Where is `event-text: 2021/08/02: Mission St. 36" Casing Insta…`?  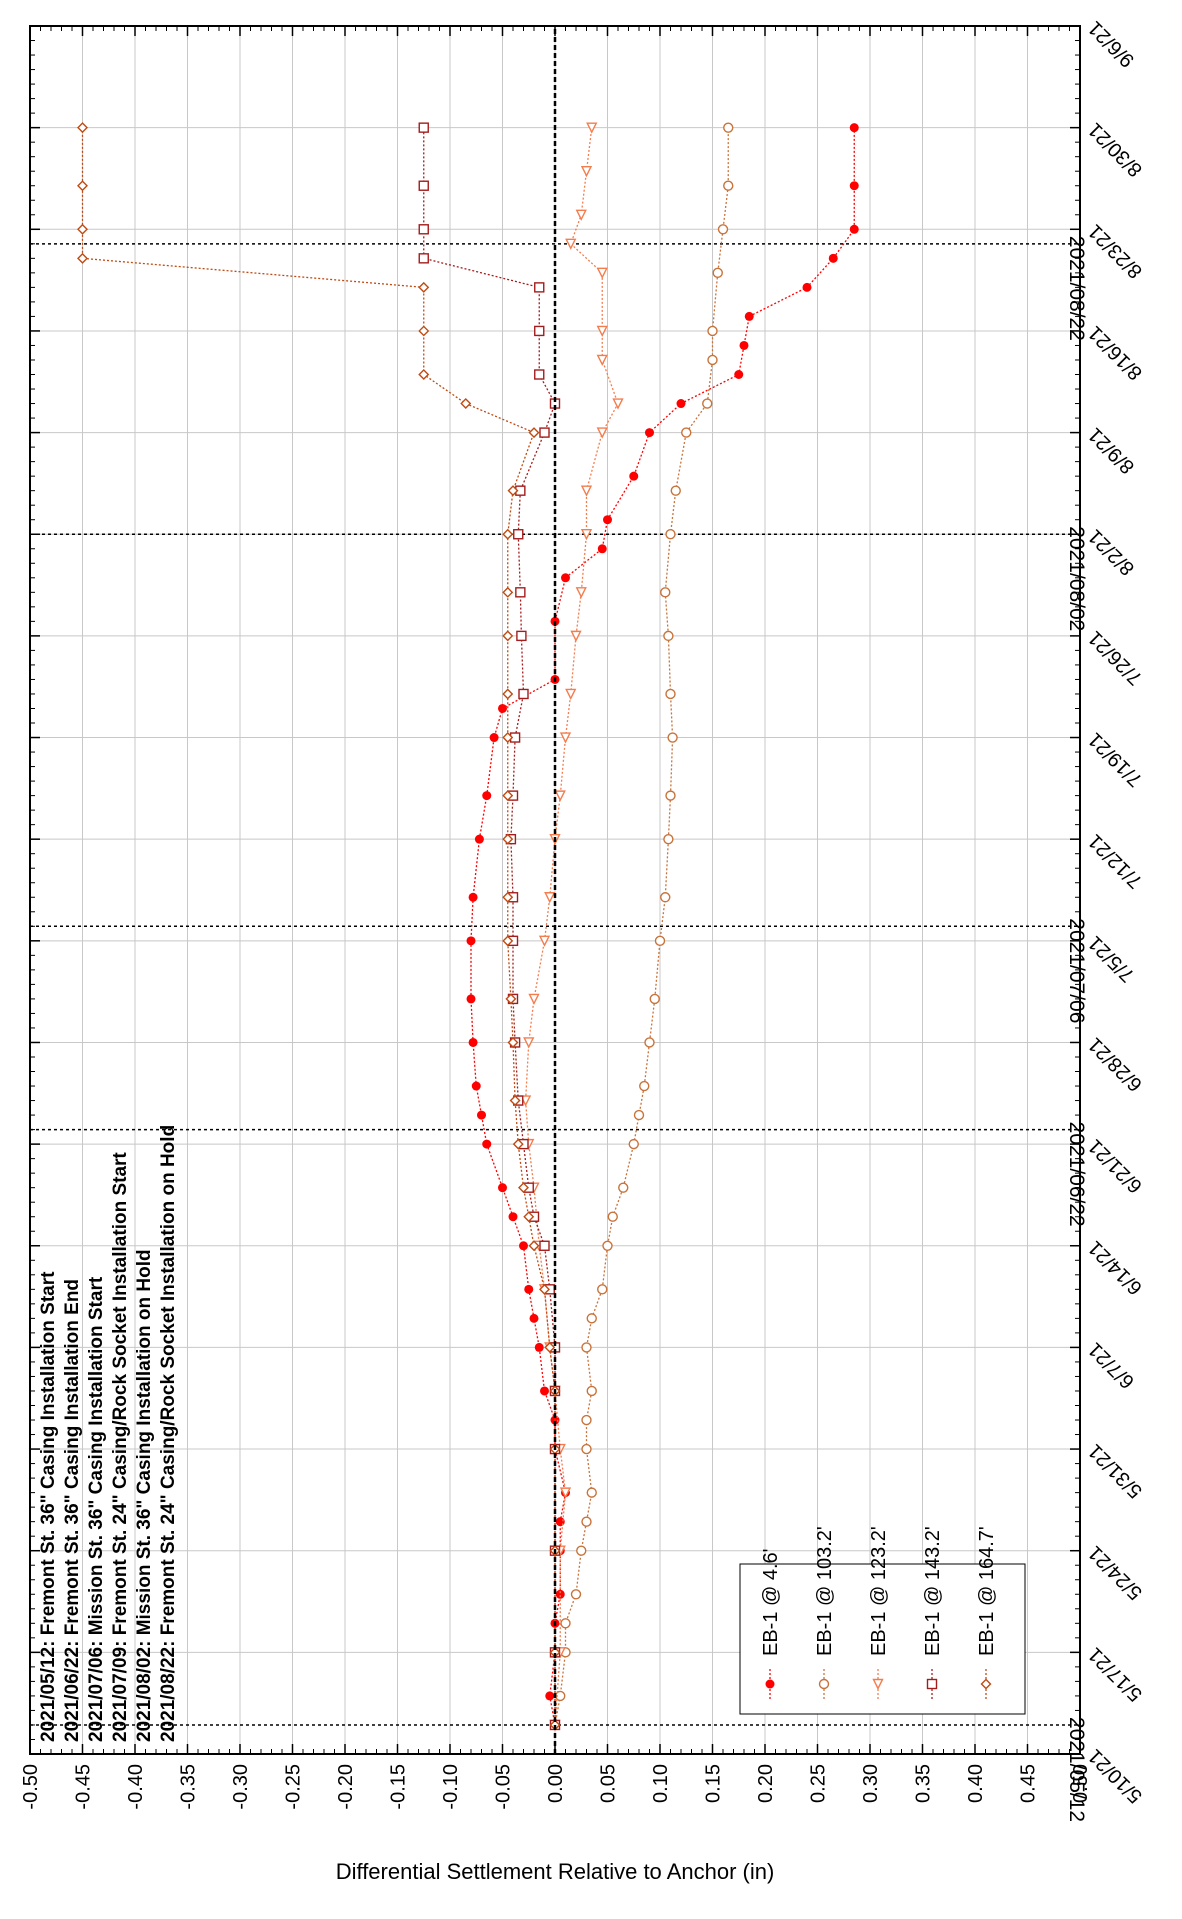
event-text: 2021/08/02: Mission St. 36" Casing Insta… is located at coordinates (144, 1495).